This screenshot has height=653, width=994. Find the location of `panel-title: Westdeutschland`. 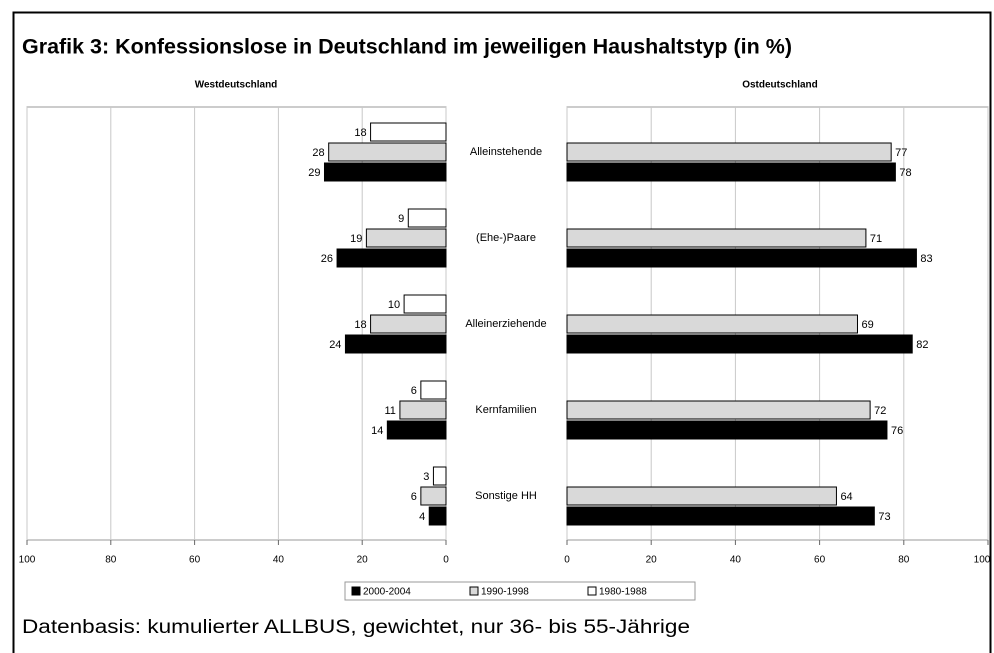

panel-title: Westdeutschland is located at coordinates (236, 85).